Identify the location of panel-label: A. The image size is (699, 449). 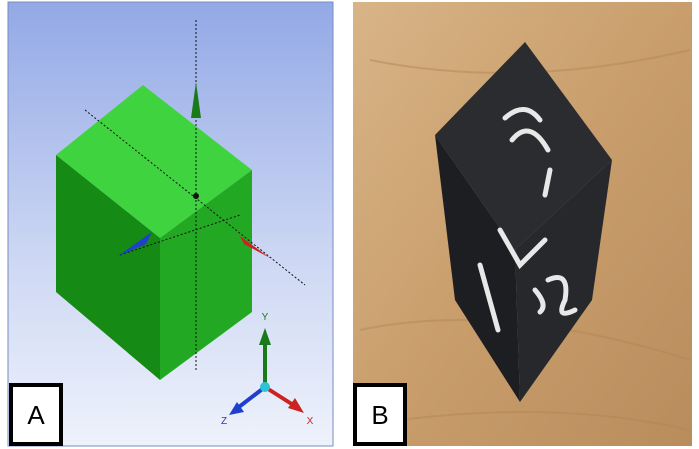
(36, 415).